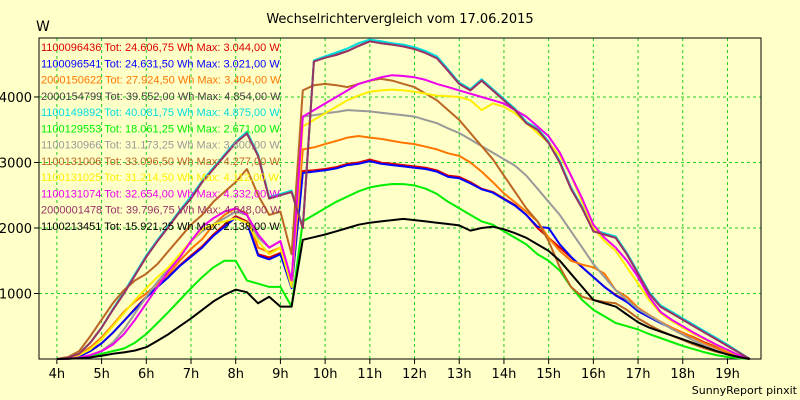  What do you see at coordinates (638, 374) in the screenshot?
I see `x-tick-label: 17h` at bounding box center [638, 374].